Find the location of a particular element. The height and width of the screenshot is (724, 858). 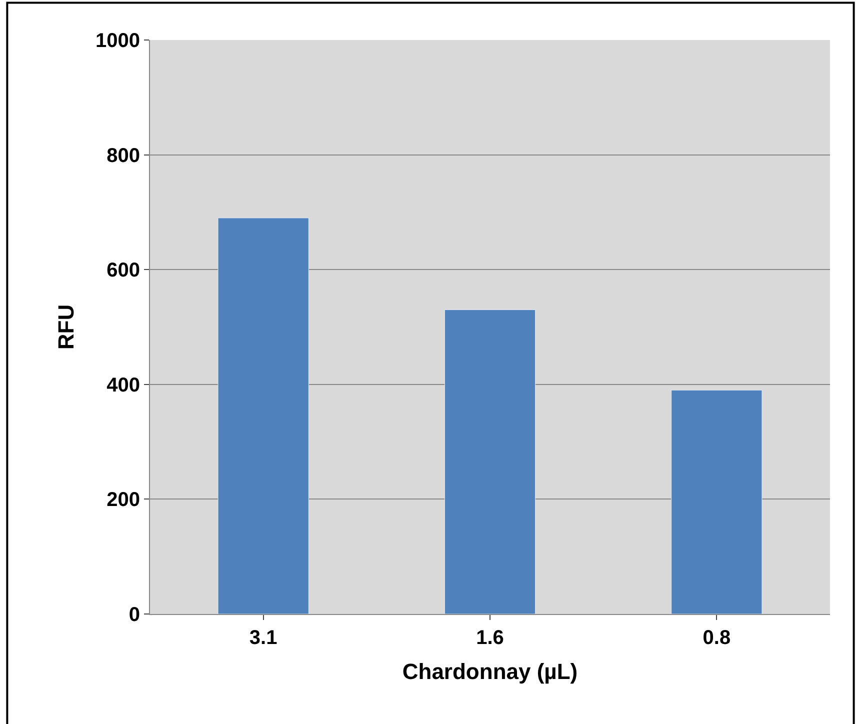

y-tick-label: 800 is located at coordinates (123, 155).